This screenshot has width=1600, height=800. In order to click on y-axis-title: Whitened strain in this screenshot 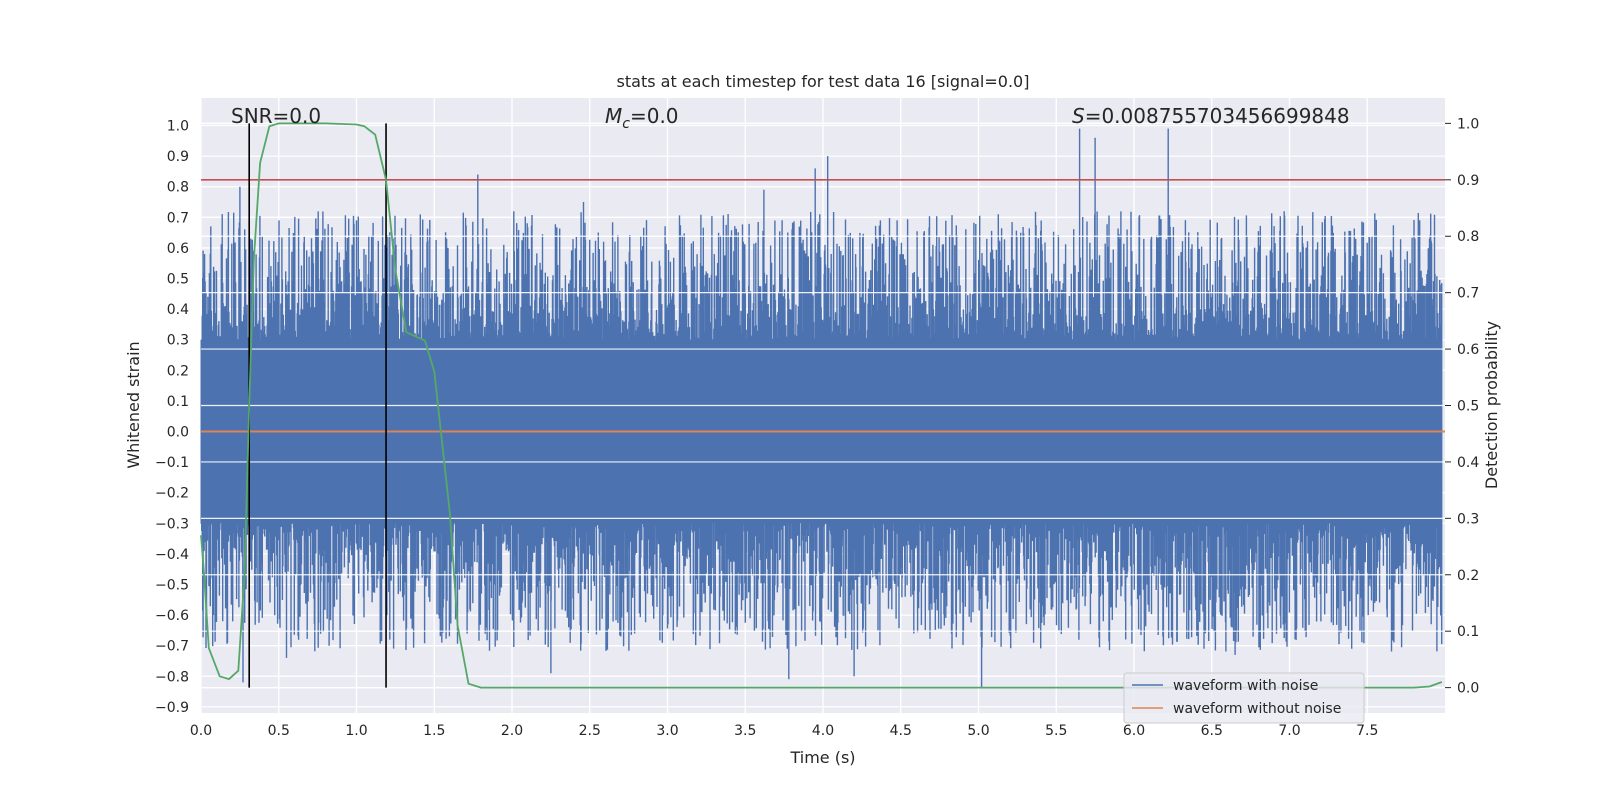, I will do `click(133, 404)`.